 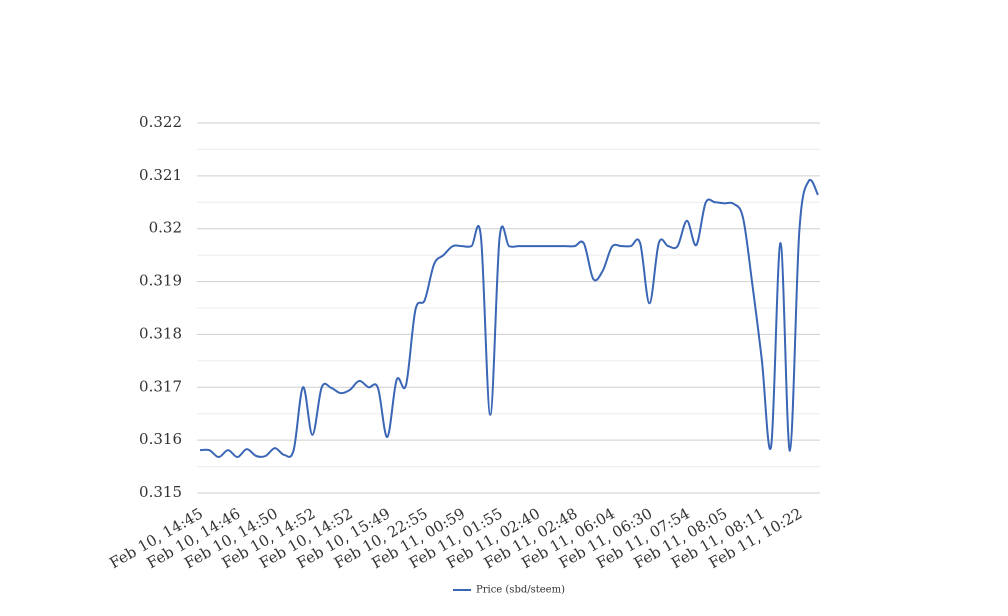 What do you see at coordinates (520, 590) in the screenshot?
I see `legend-label: Price (sbd/steem)` at bounding box center [520, 590].